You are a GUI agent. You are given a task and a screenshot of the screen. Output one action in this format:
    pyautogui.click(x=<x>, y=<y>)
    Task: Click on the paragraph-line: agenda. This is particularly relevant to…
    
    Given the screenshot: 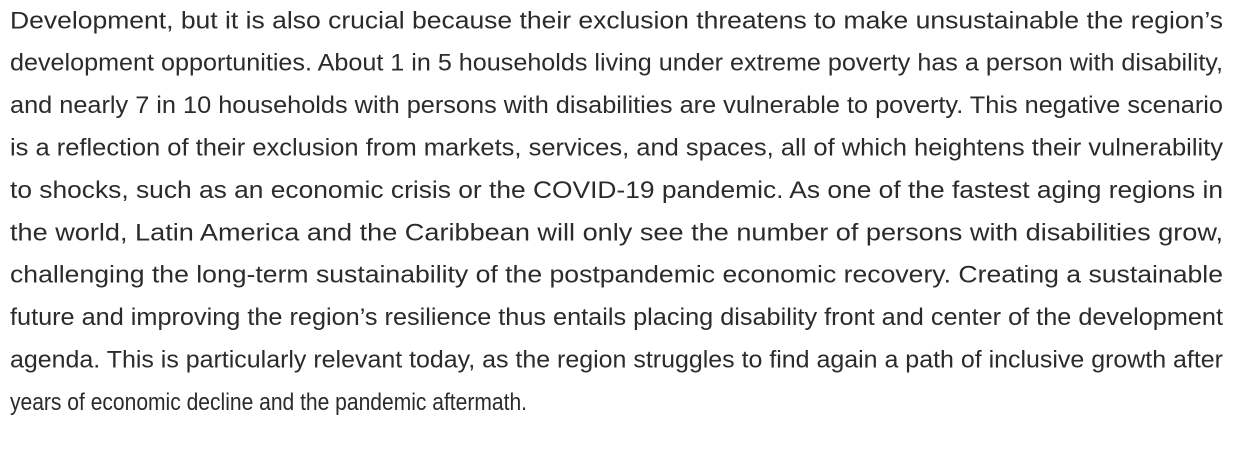 What is the action you would take?
    pyautogui.click(x=616, y=360)
    